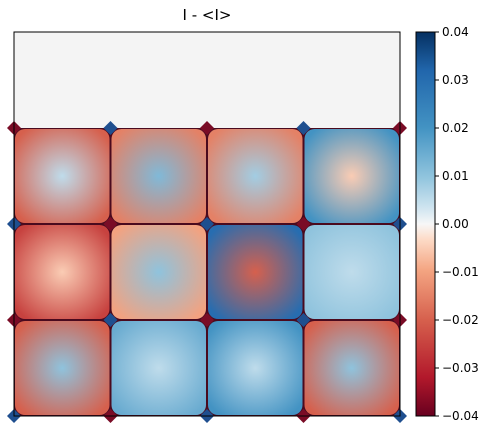 The height and width of the screenshot is (435, 496). What do you see at coordinates (62, 176) in the screenshot?
I see `heatmap-cell-r1-c0` at bounding box center [62, 176].